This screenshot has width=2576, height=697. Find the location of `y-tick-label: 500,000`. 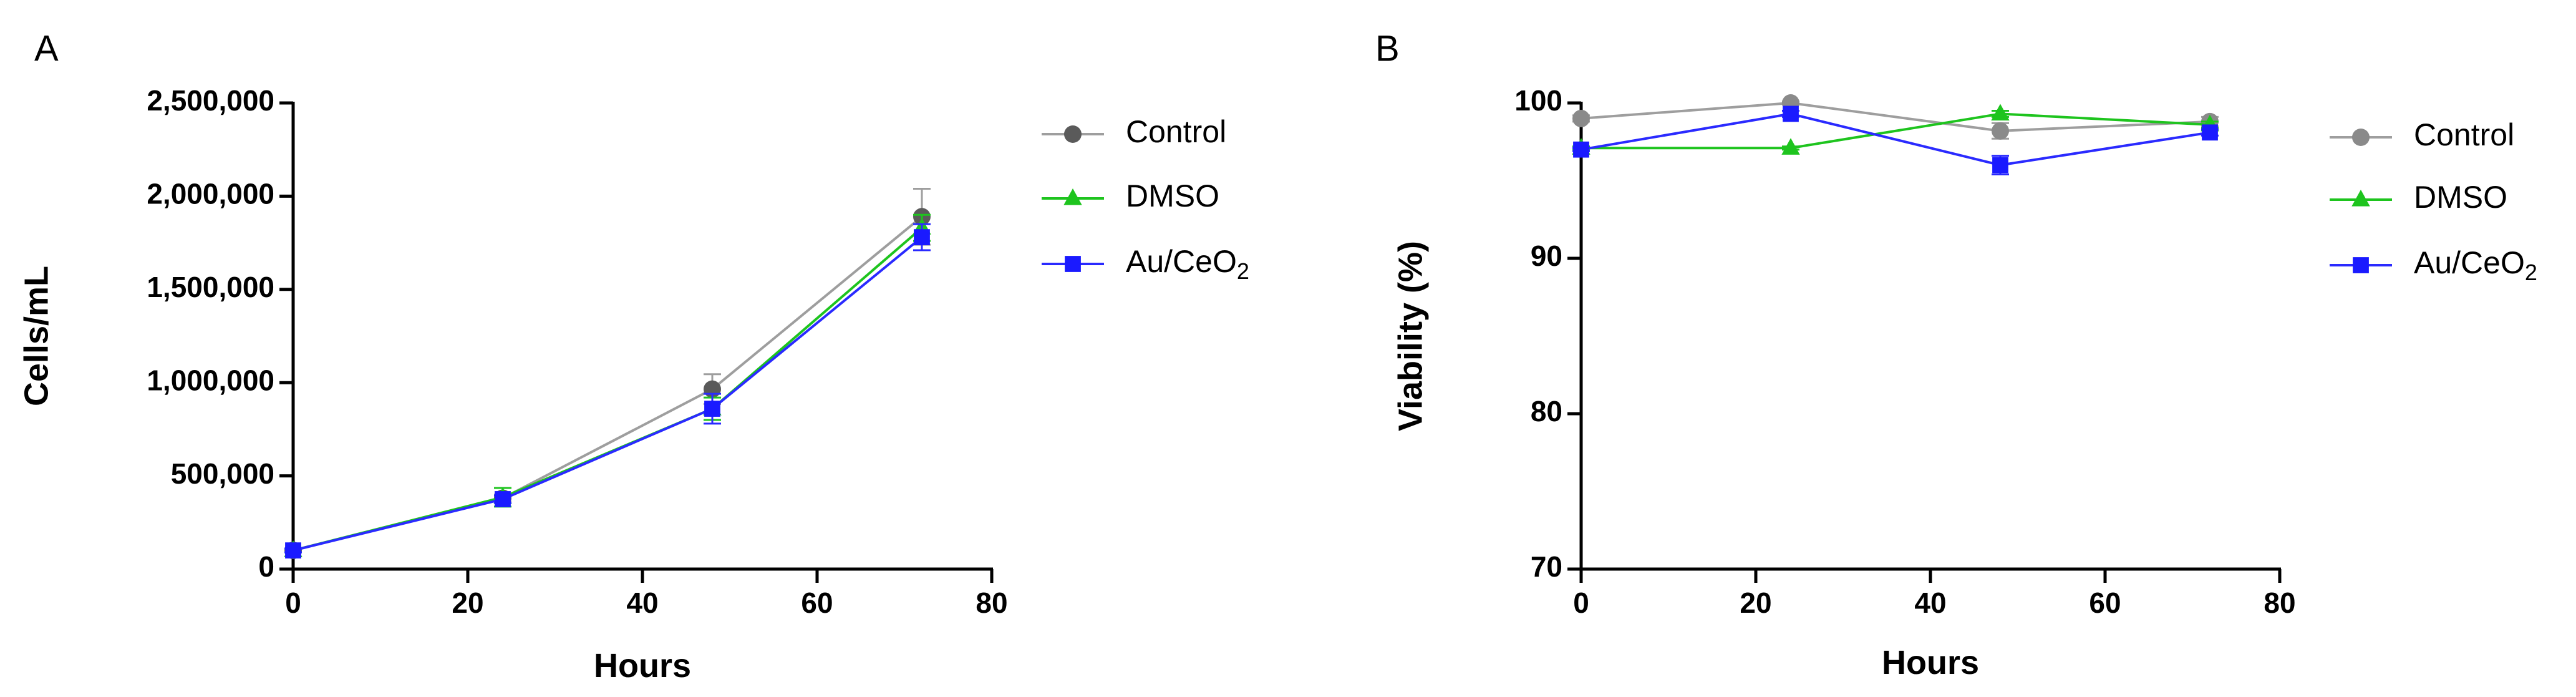

y-tick-label: 500,000 is located at coordinates (223, 473).